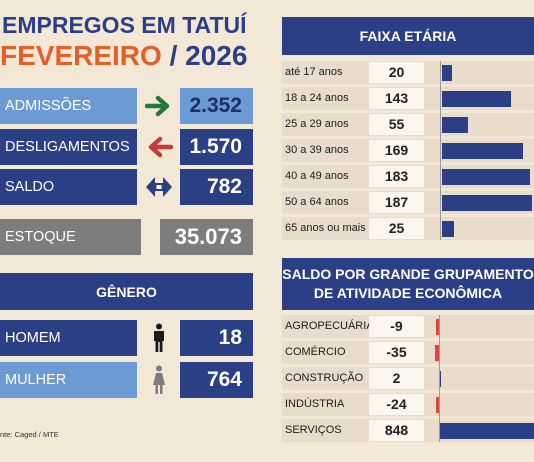 This screenshot has height=462, width=534. What do you see at coordinates (325, 228) in the screenshot?
I see `age-category-label: 65 anos ou mais` at bounding box center [325, 228].